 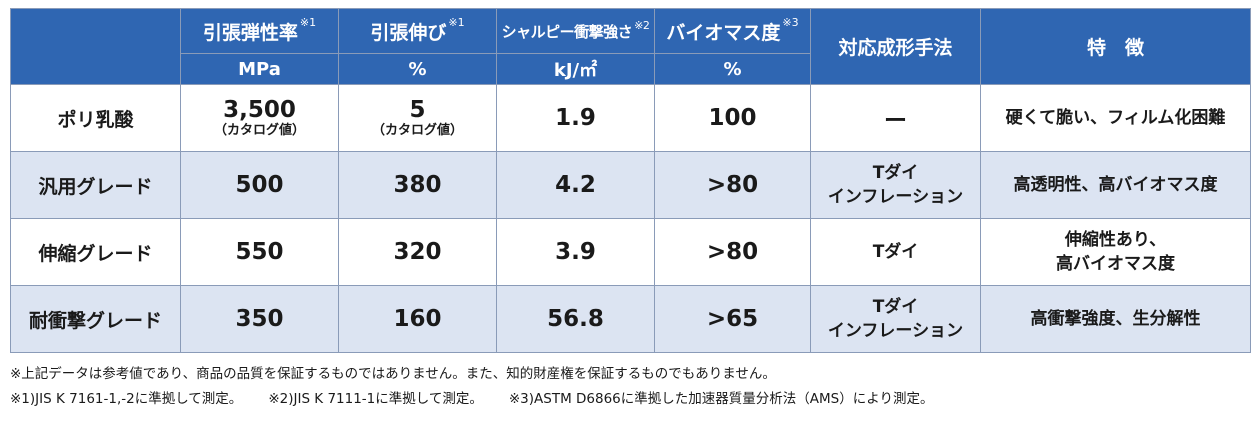 I want to click on cell-modulus: 350, so click(x=259, y=319).